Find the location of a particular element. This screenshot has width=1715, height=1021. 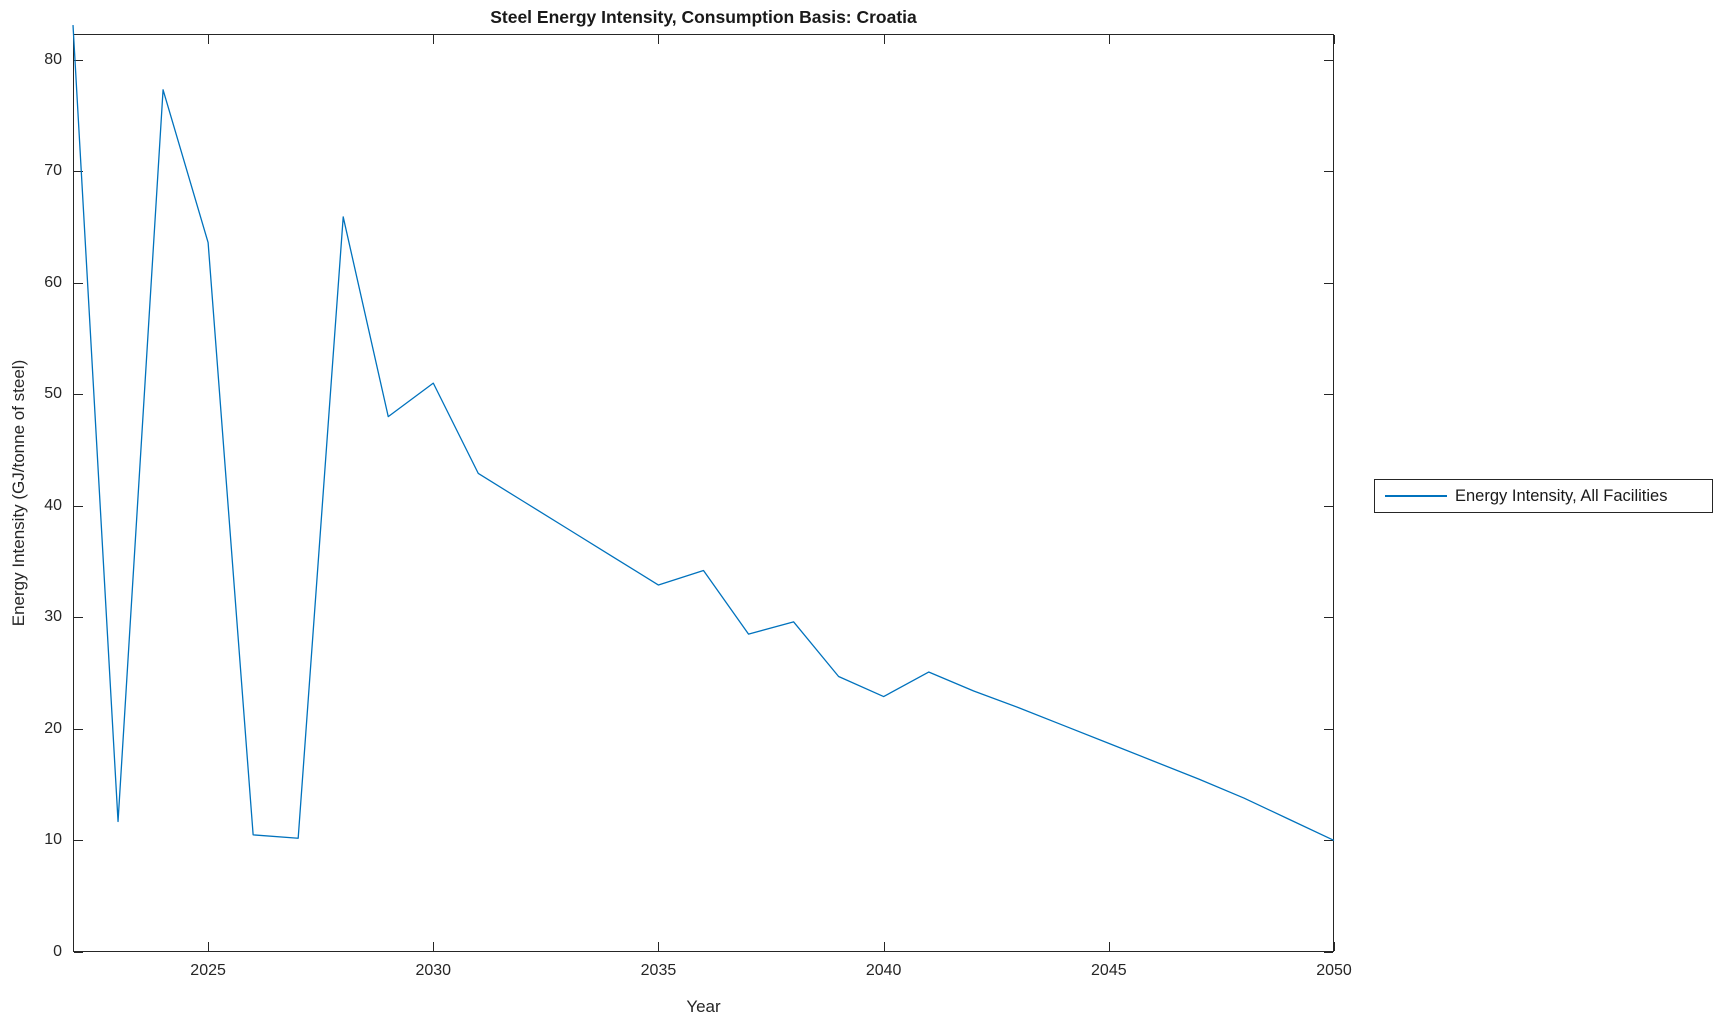

y-tick-label: 40 is located at coordinates (53, 505).